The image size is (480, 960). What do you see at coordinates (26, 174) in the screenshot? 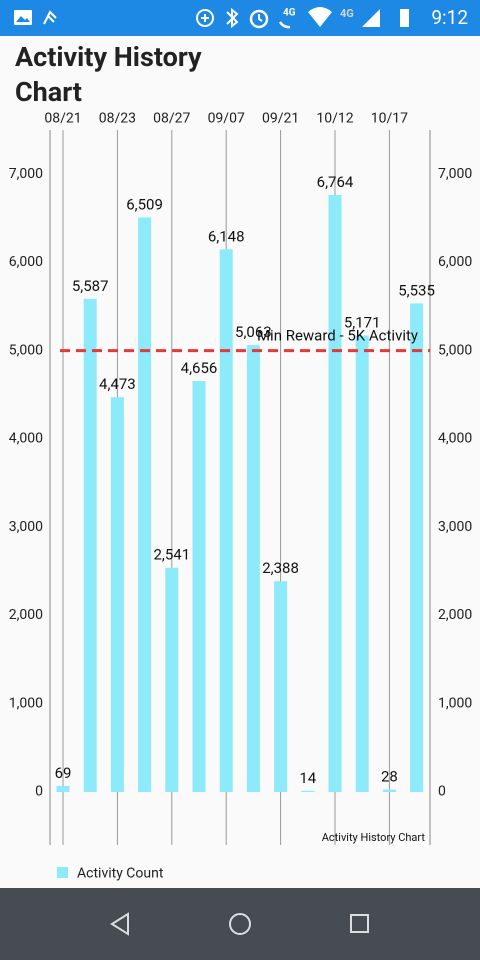
I see `y-tick-label: 7,000` at bounding box center [26, 174].